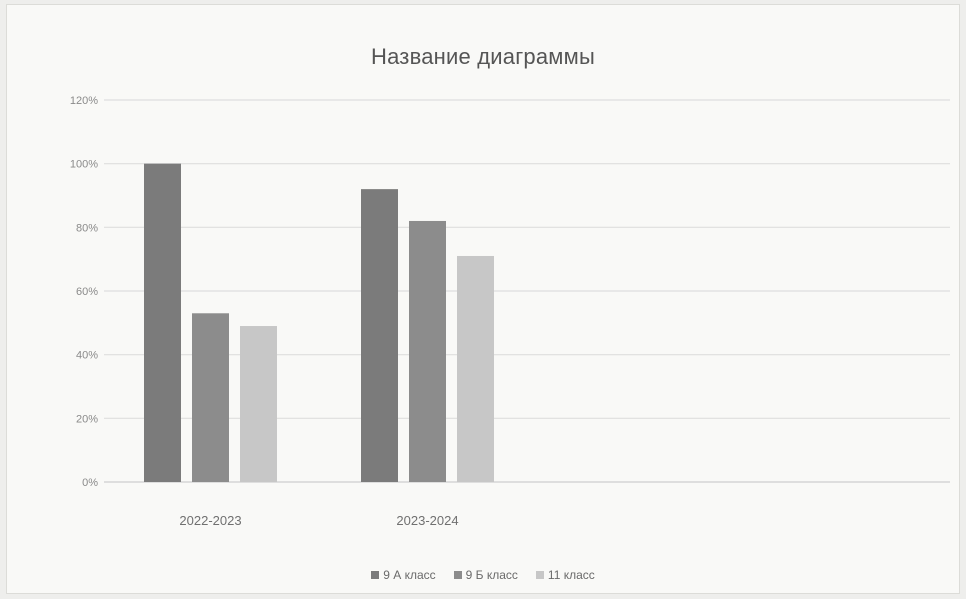  I want to click on legend-item: 9 А класс, so click(403, 575).